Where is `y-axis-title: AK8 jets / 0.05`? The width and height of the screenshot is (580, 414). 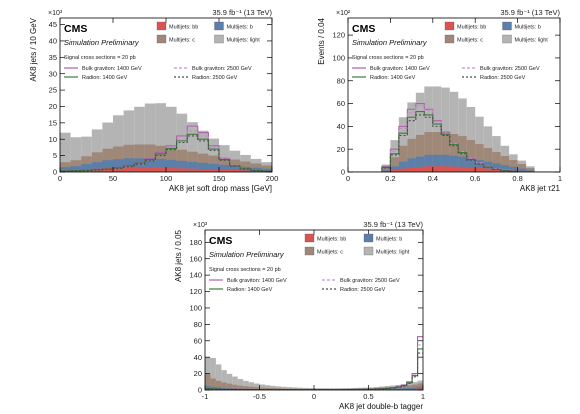 y-axis-title: AK8 jets / 0.05 is located at coordinates (178, 255).